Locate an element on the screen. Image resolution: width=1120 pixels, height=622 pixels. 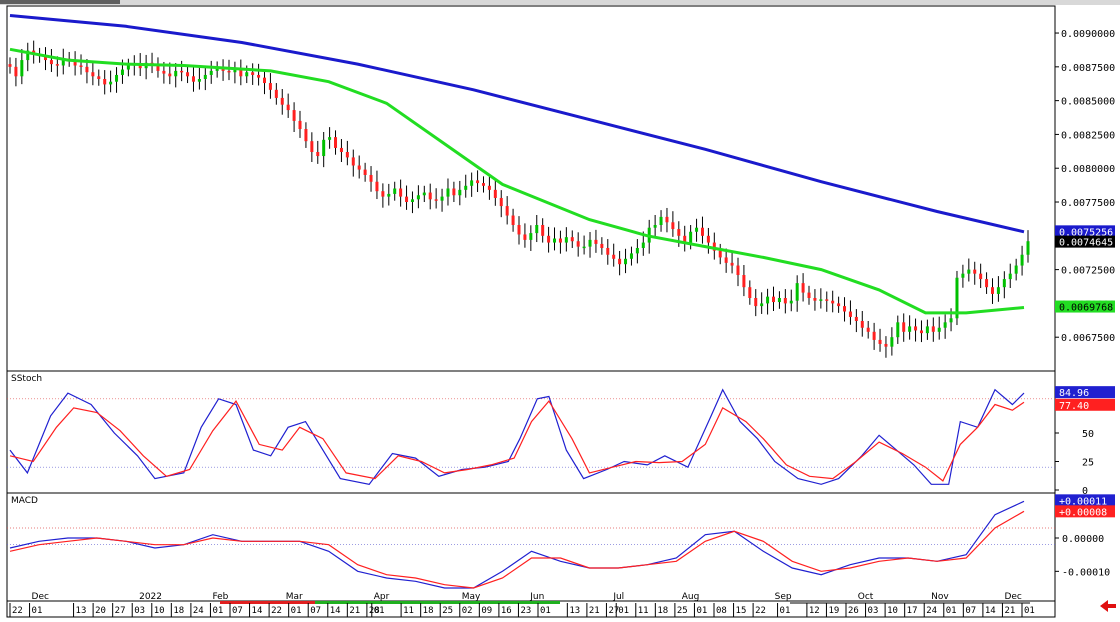
ma-slow-value-label: 0.0075256 is located at coordinates (1086, 232).